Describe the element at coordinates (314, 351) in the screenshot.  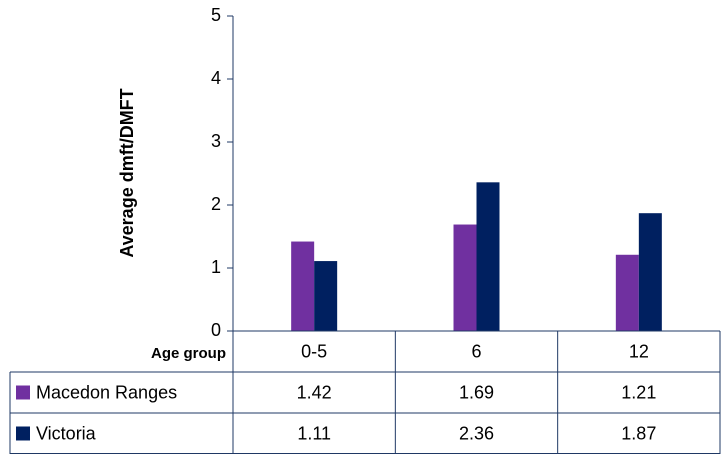
I see `x-tick-label: 0-5` at that location.